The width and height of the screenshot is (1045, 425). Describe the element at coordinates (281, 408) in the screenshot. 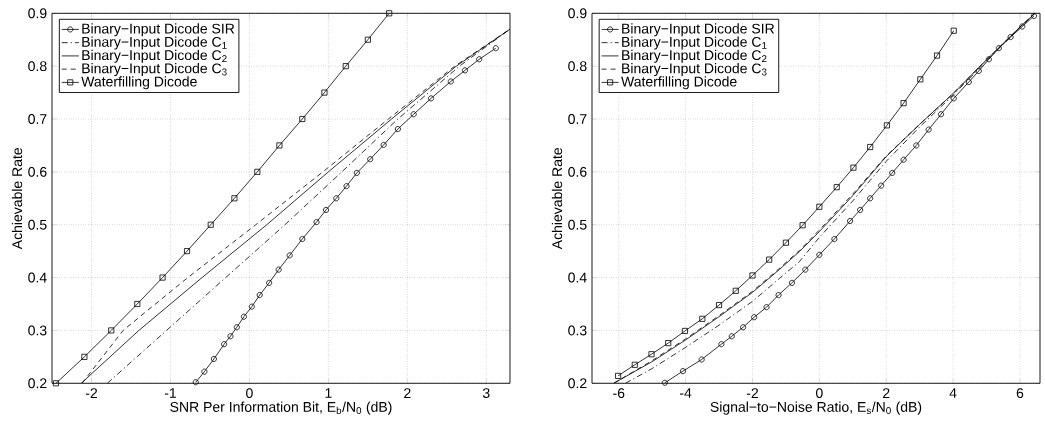

I see `x-axis-title: SNR Per Information Bit, E$_{b}$/N$_{0}$ (dB)` at that location.